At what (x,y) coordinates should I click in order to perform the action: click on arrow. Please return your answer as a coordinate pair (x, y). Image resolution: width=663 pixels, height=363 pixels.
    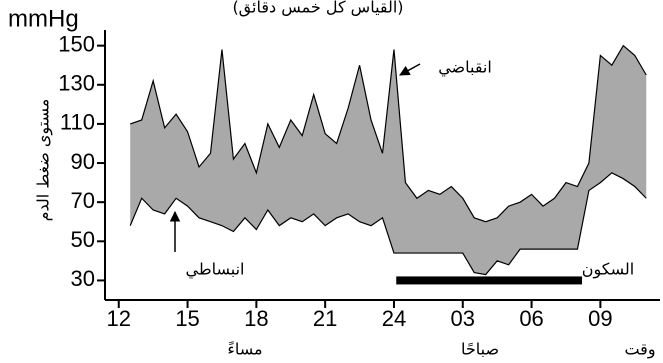
    Looking at the image, I should click on (410, 69).